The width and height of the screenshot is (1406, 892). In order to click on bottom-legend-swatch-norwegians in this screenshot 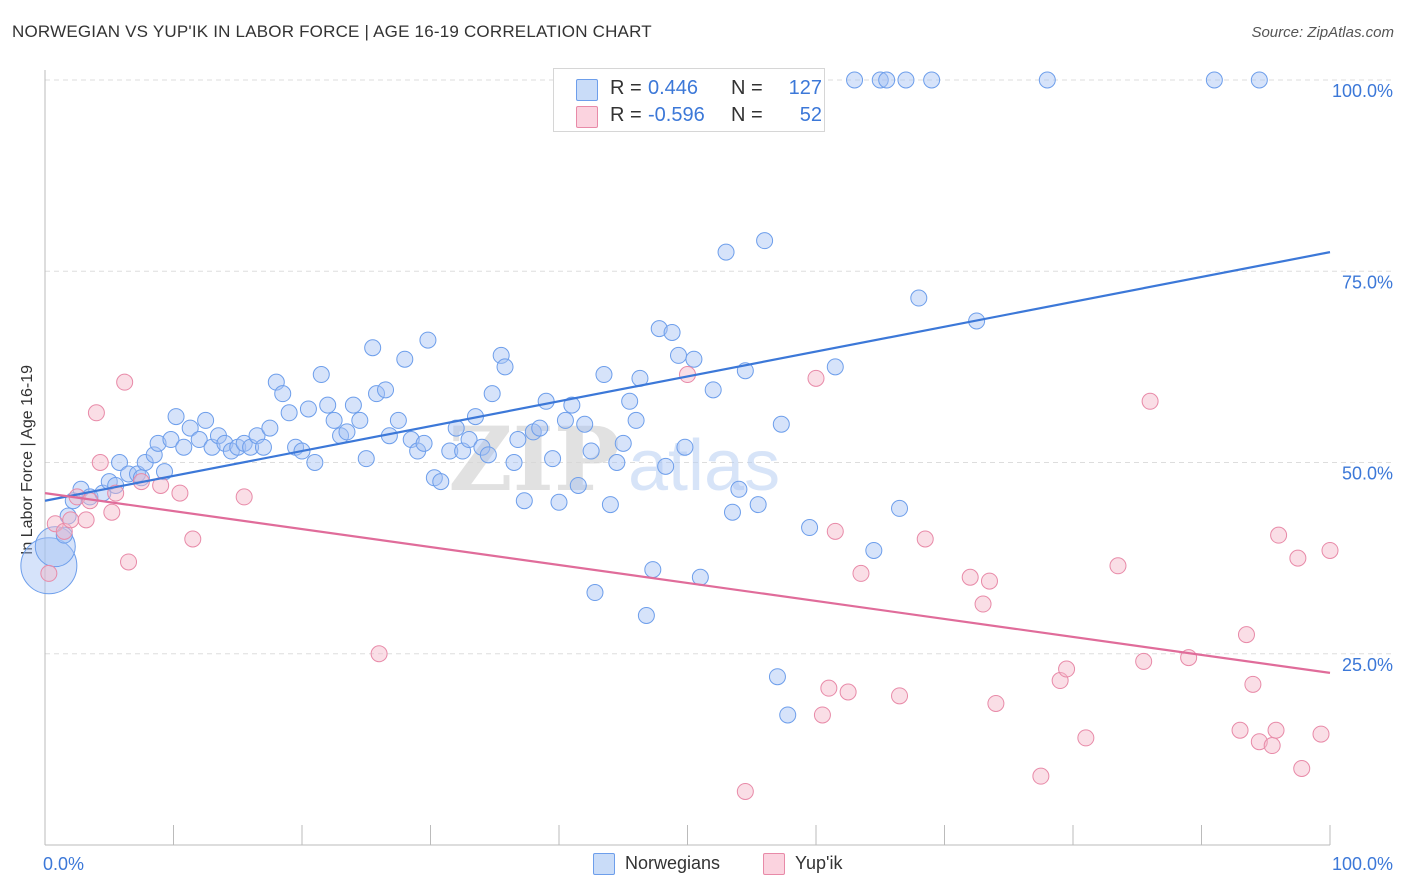, I will do `click(604, 864)`.